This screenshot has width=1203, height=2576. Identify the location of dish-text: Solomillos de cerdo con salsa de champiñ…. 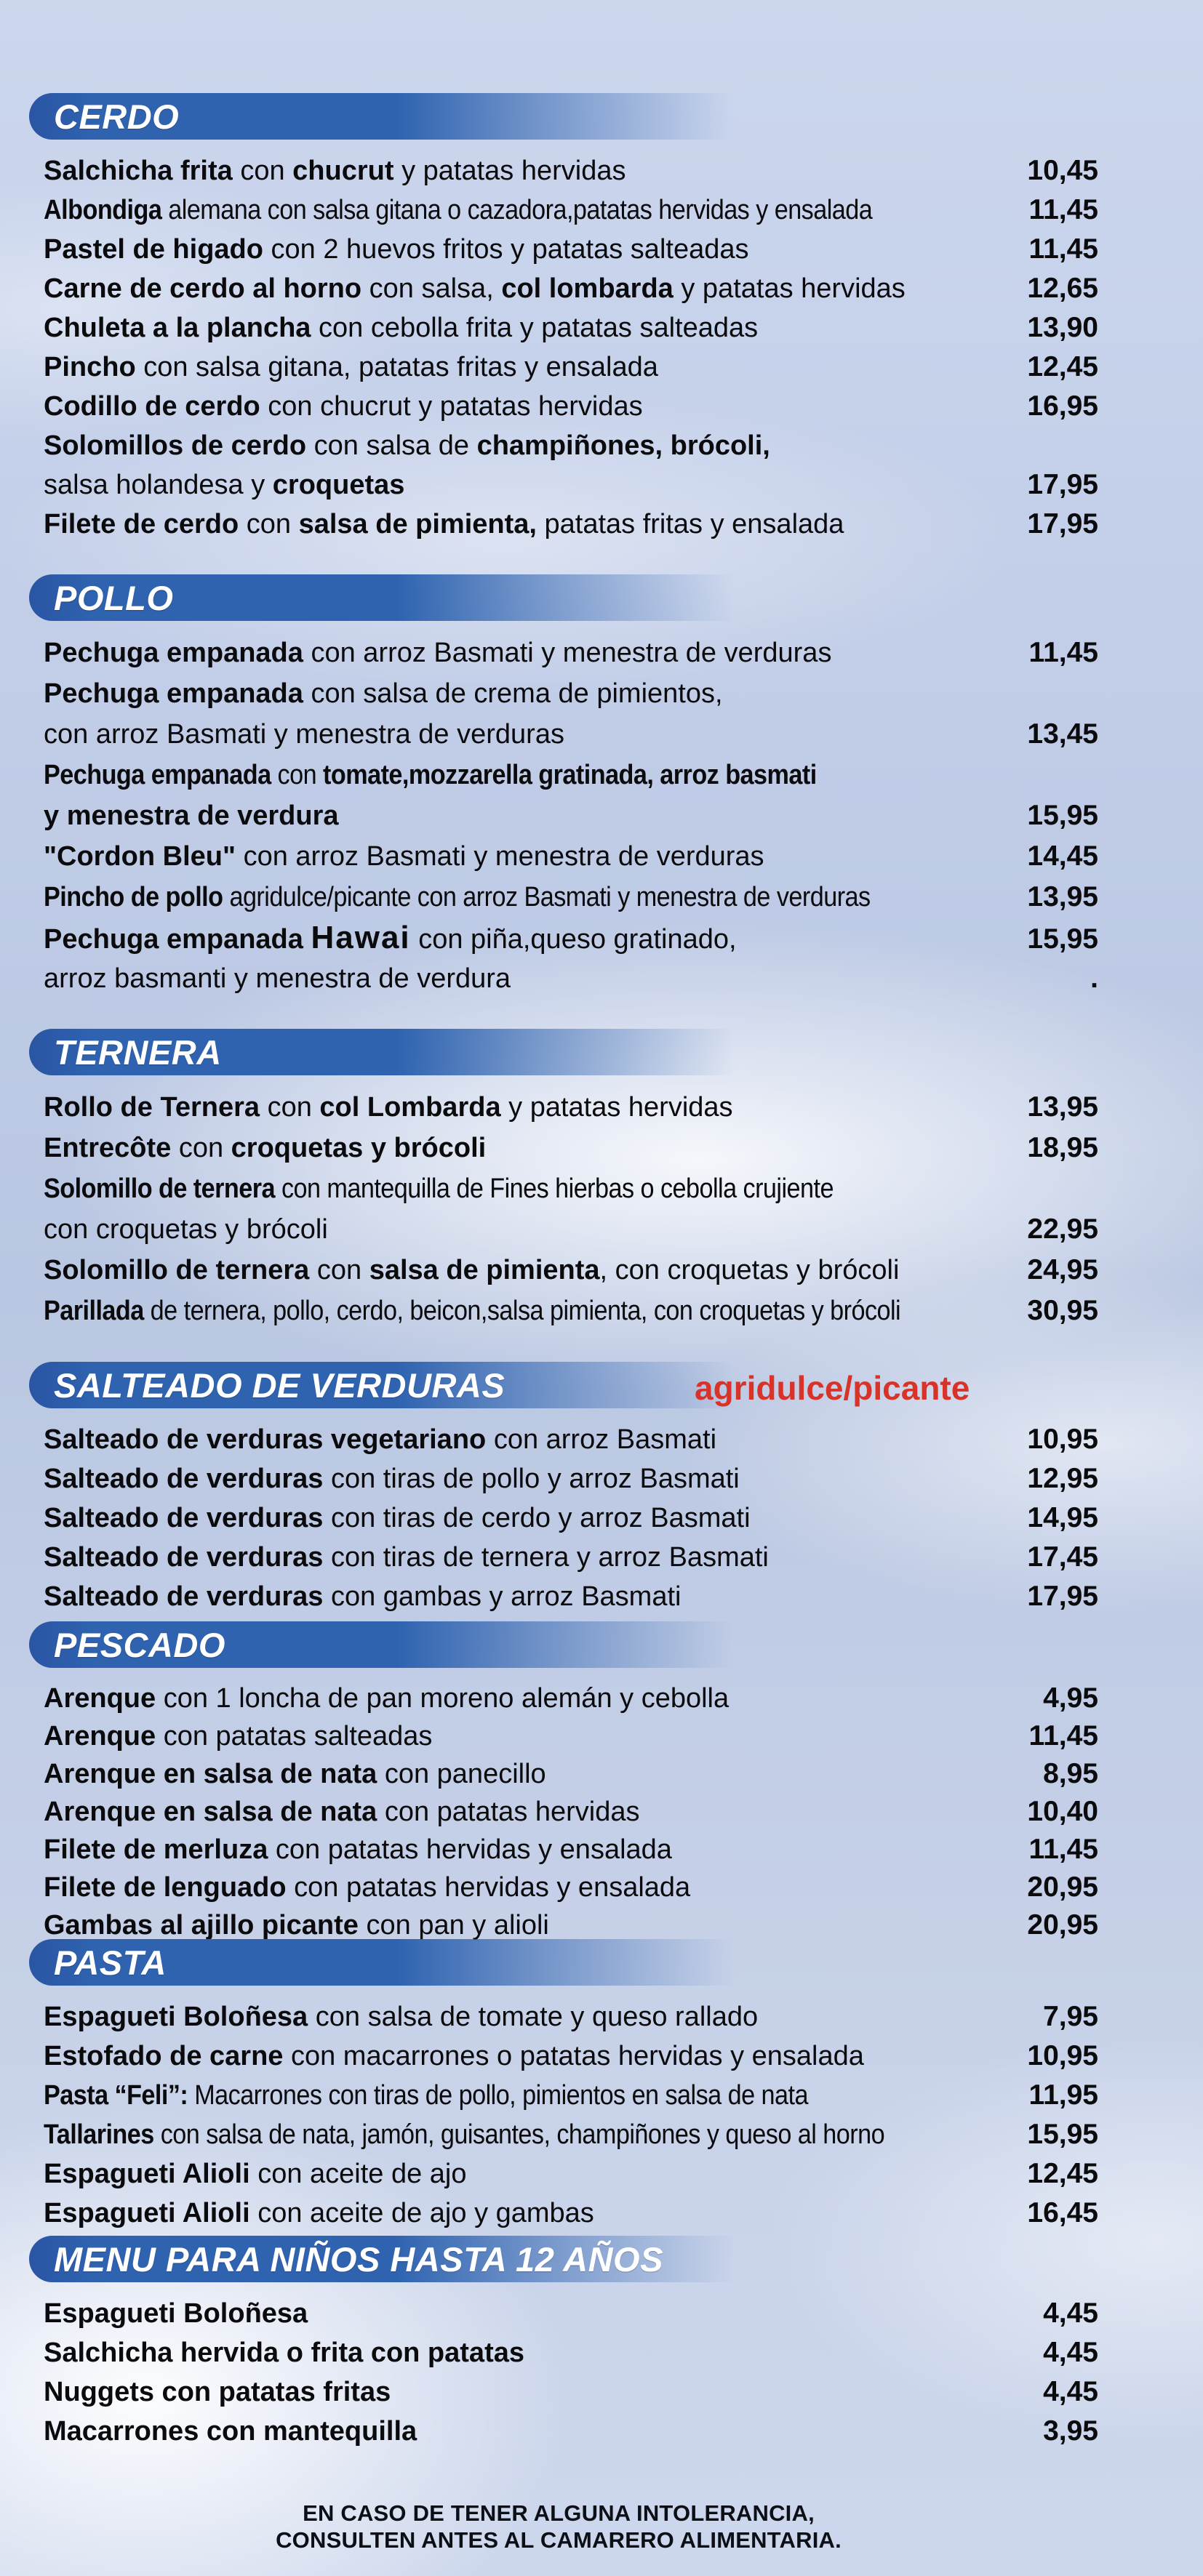
(407, 446).